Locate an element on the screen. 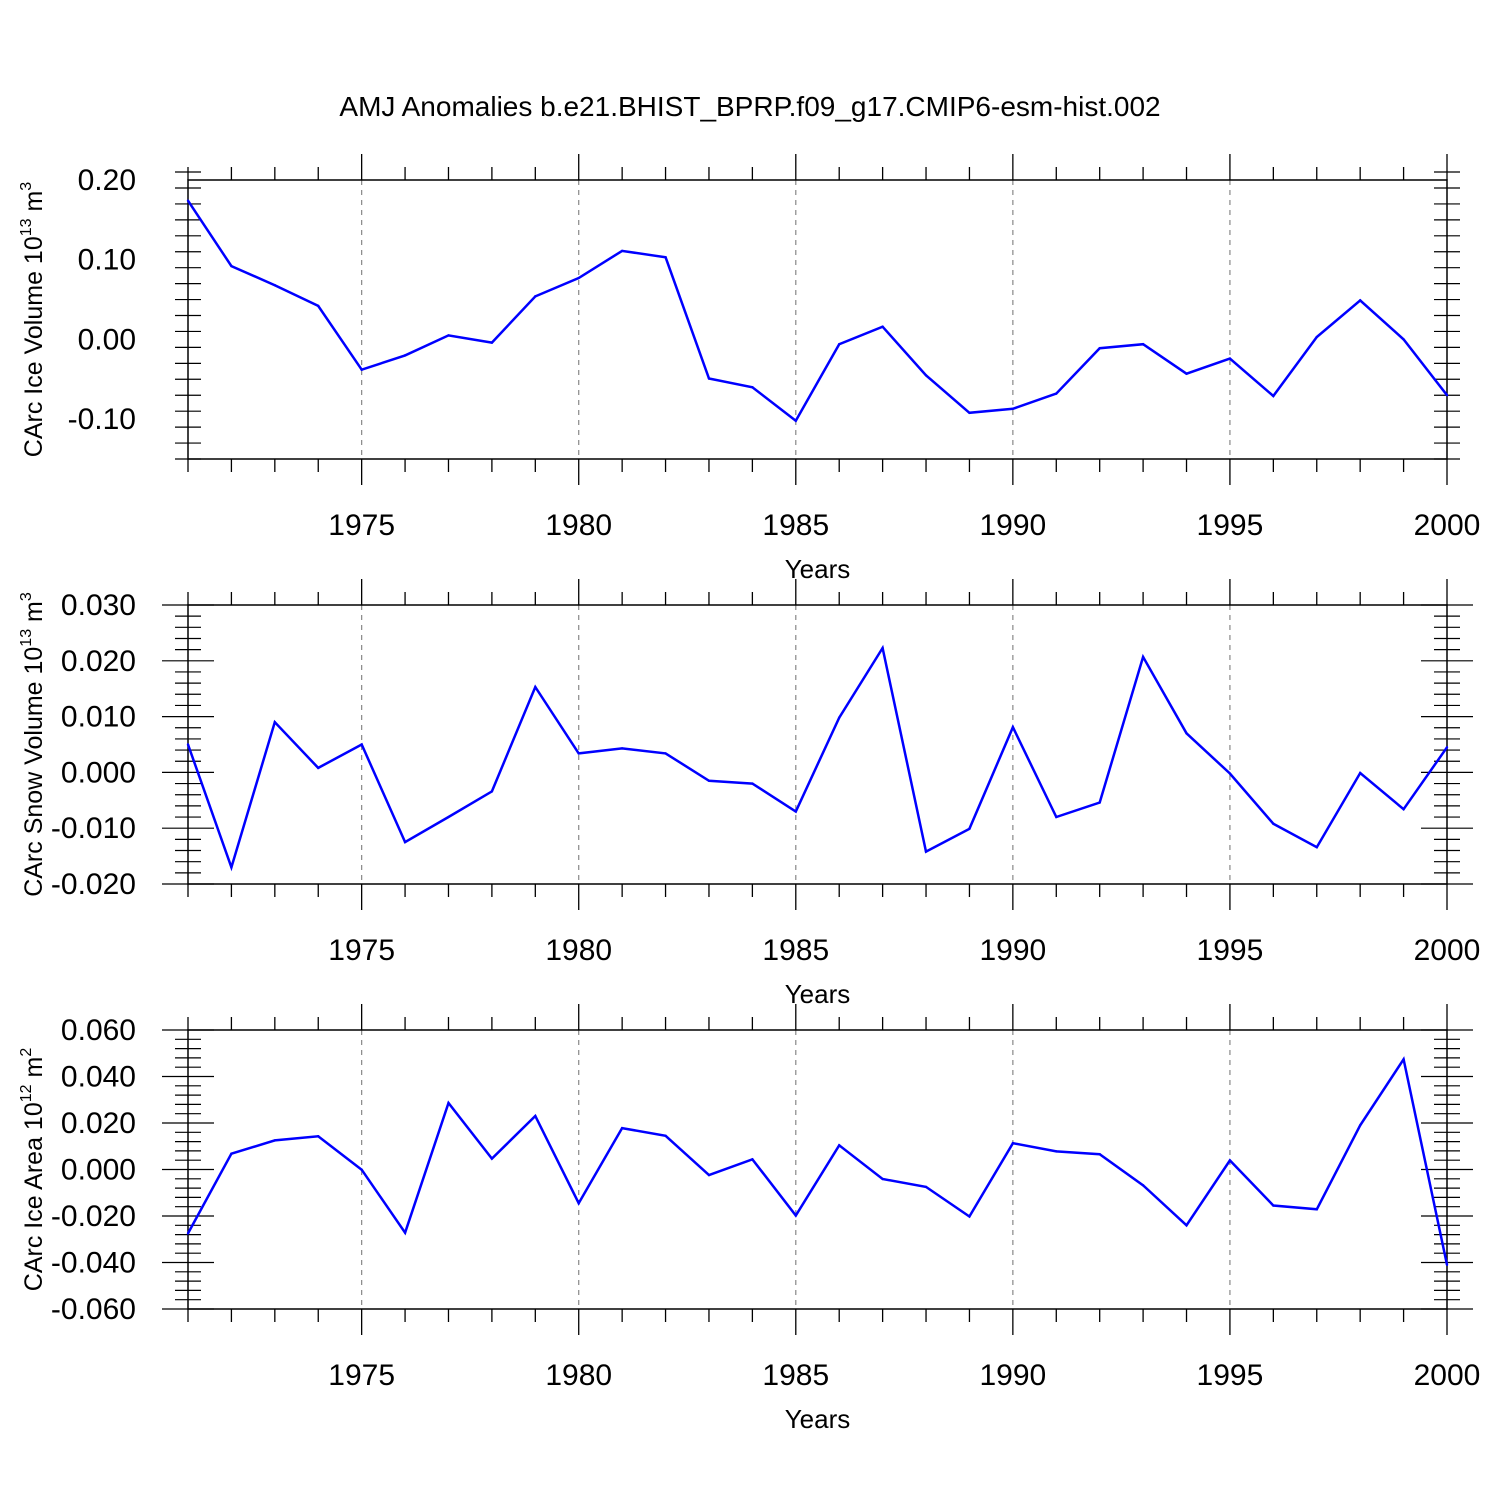  y-axis-label-unit-exponent: 3 is located at coordinates (26, 596).